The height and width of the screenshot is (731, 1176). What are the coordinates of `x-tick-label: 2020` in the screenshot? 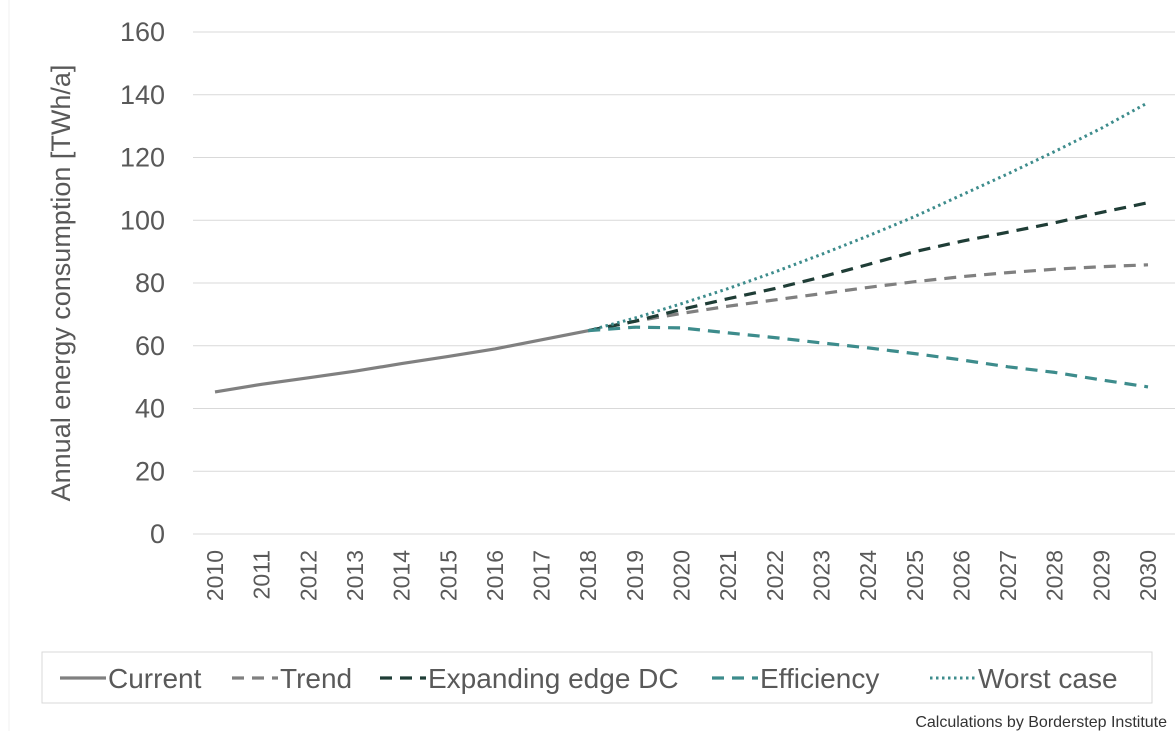 It's located at (682, 575).